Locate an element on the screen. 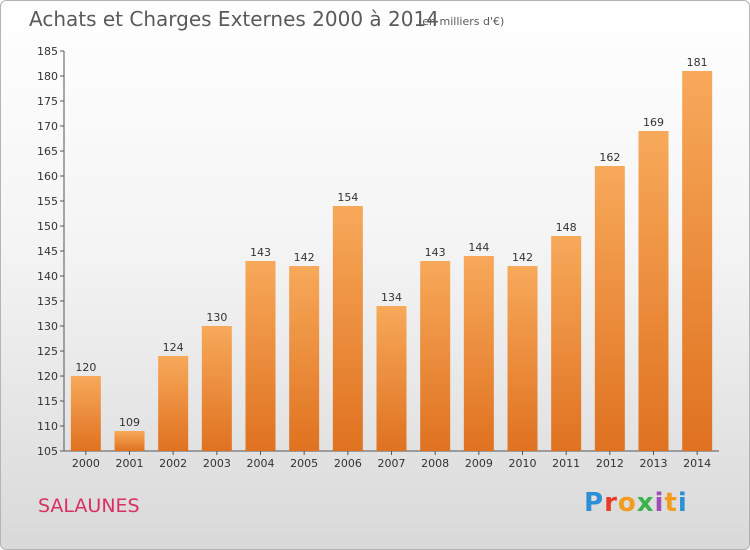  x-tick-label: 2012 is located at coordinates (610, 463).